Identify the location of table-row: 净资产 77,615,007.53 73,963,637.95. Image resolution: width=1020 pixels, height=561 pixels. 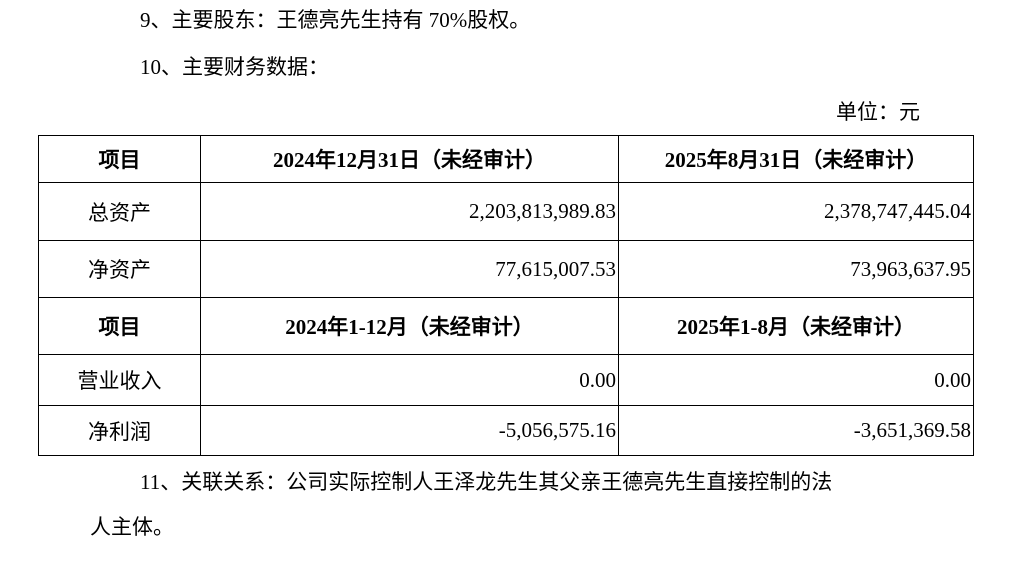
(506, 269).